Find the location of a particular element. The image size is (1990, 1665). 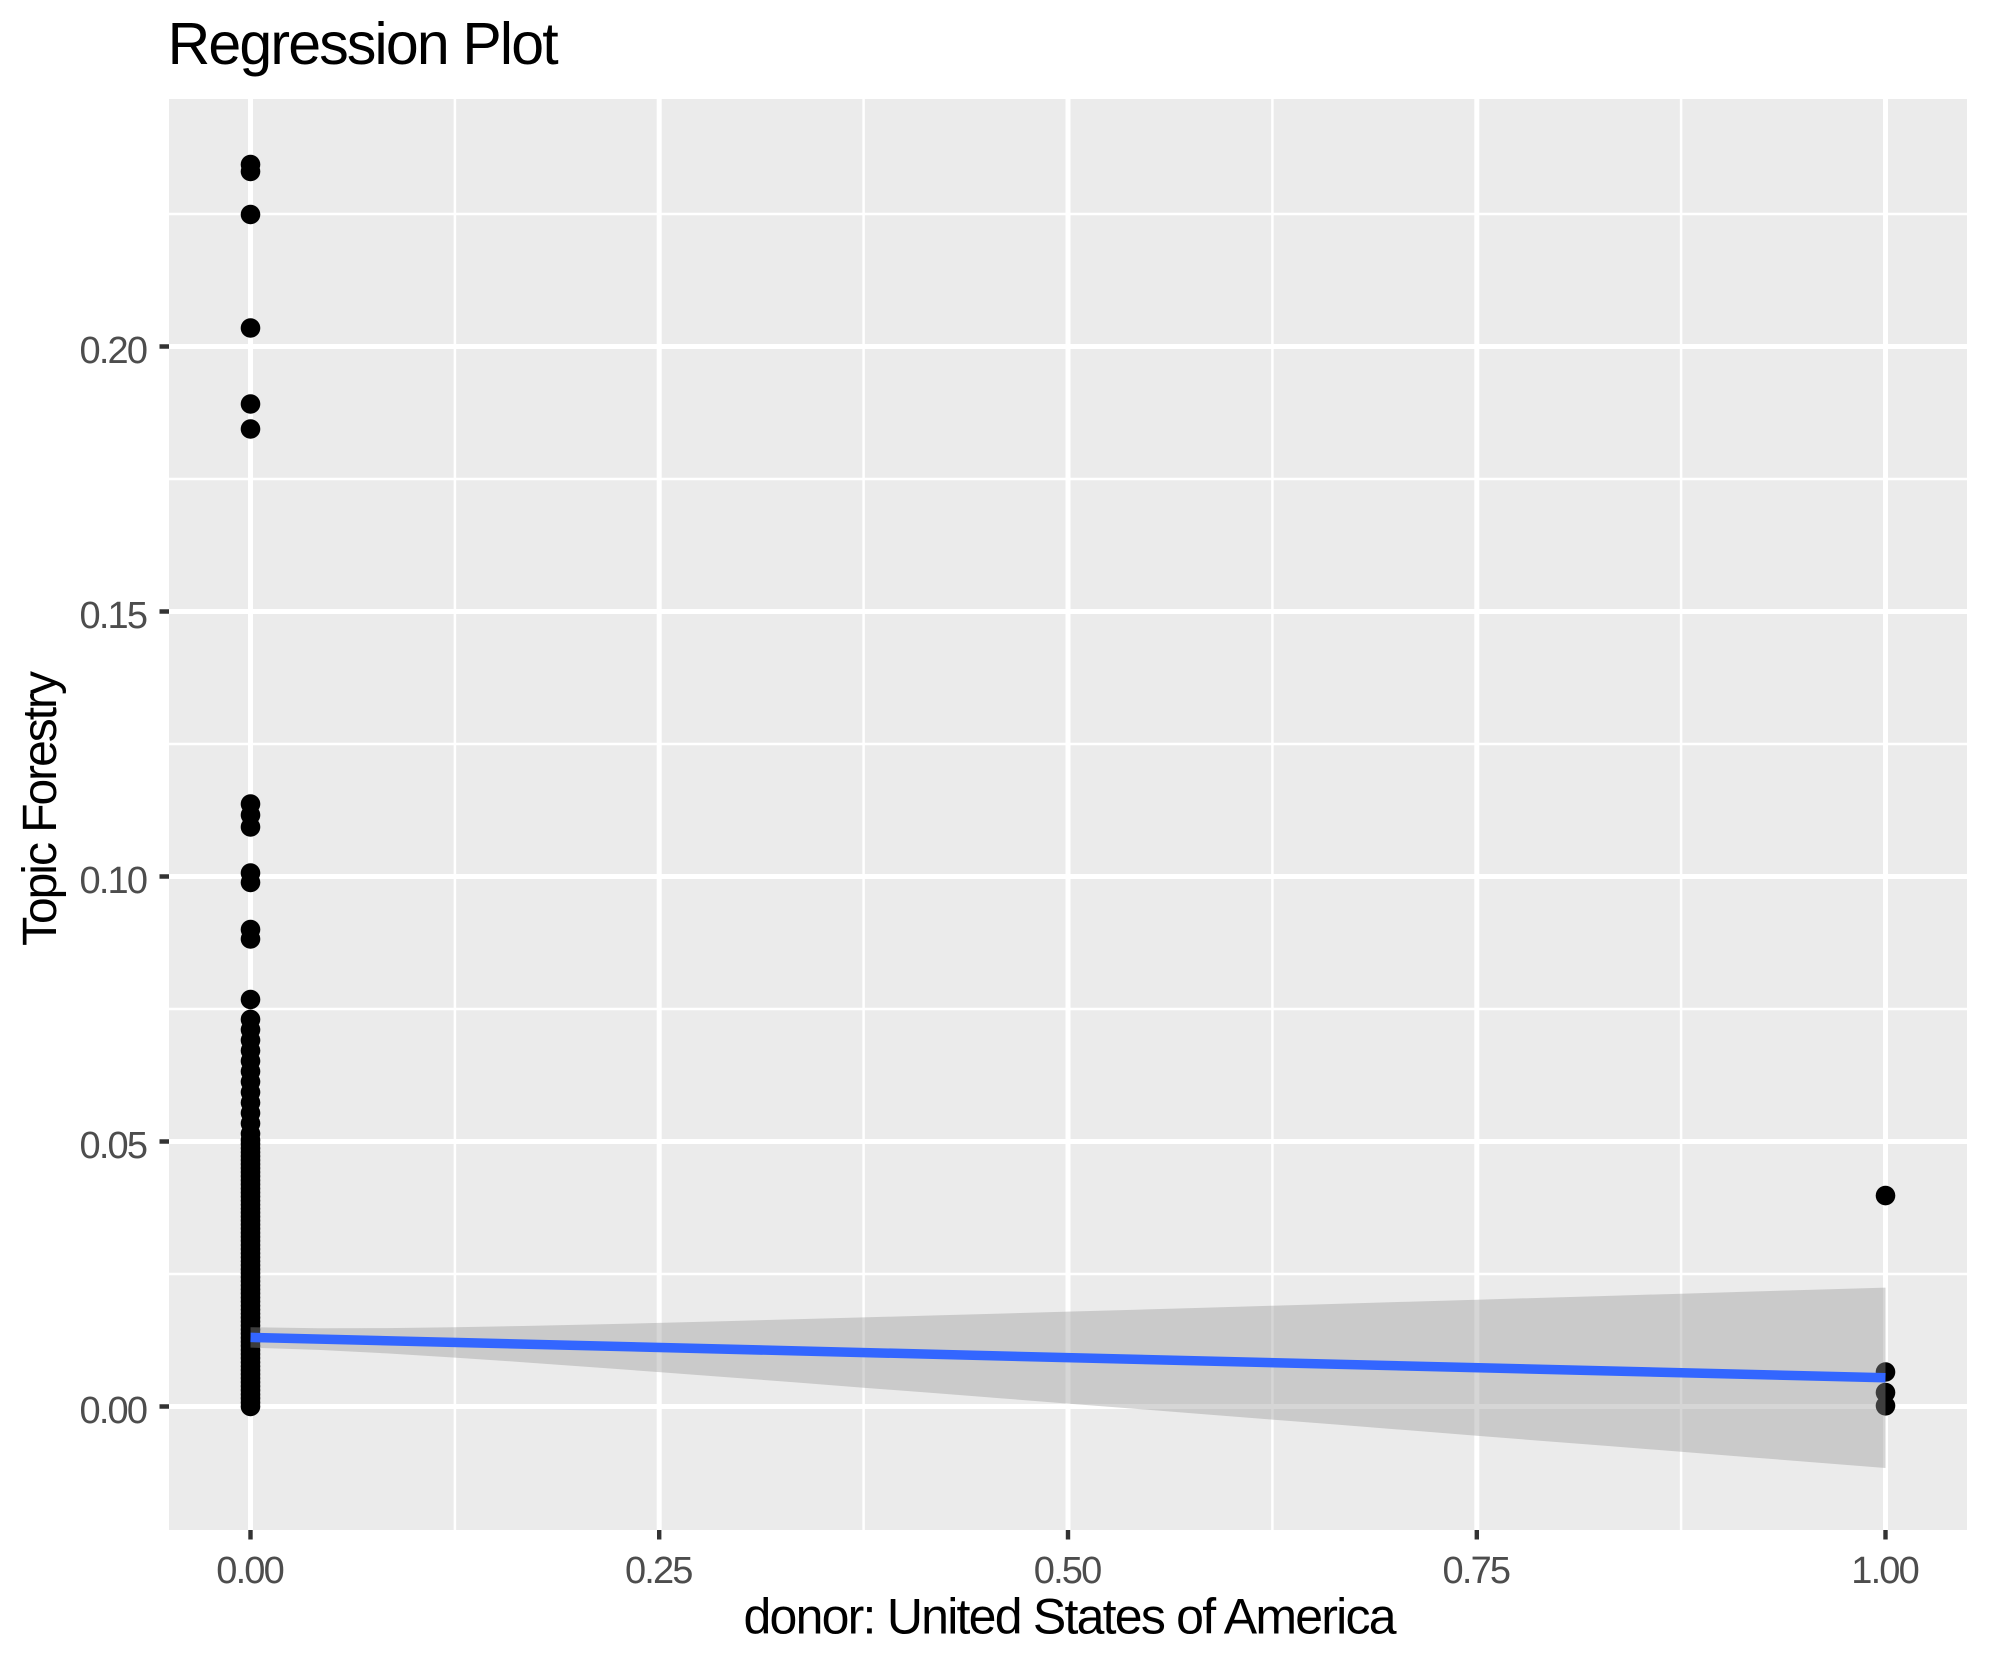

svg-text: Regression Plot is located at coordinates (363, 44).